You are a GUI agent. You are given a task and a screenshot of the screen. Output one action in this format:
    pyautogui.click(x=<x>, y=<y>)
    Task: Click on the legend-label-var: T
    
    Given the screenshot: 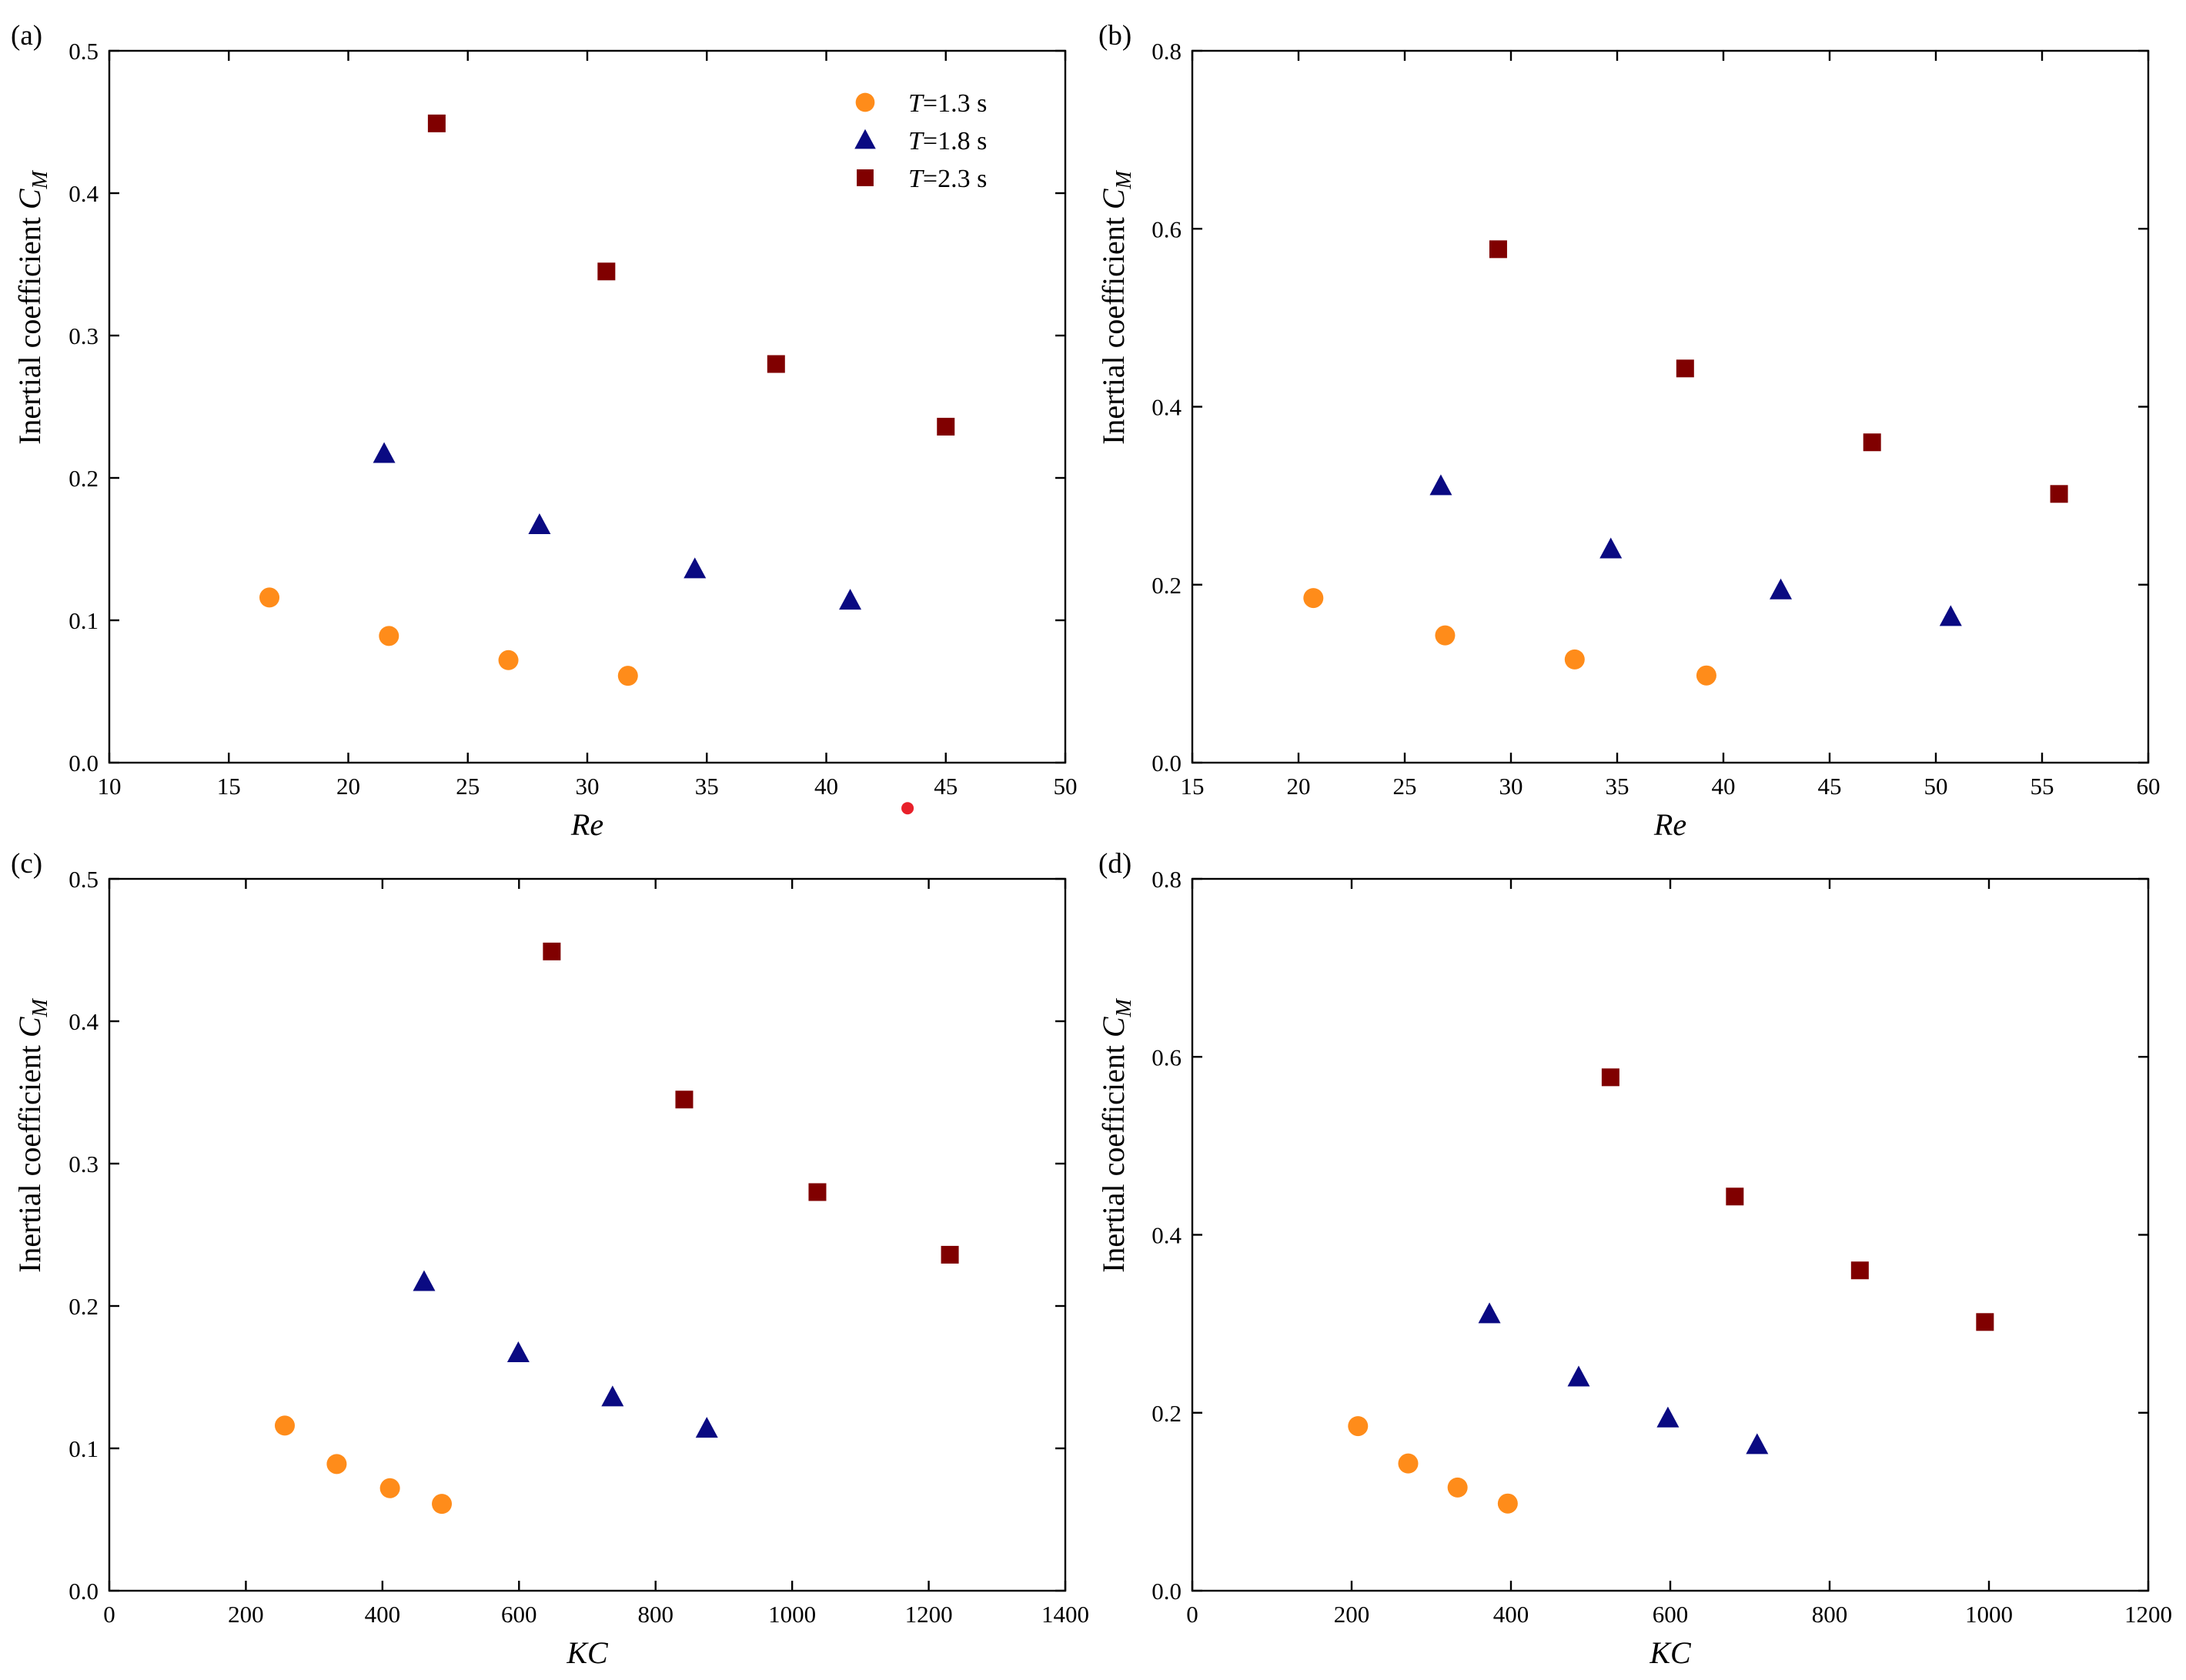 What is the action you would take?
    pyautogui.click(x=916, y=141)
    